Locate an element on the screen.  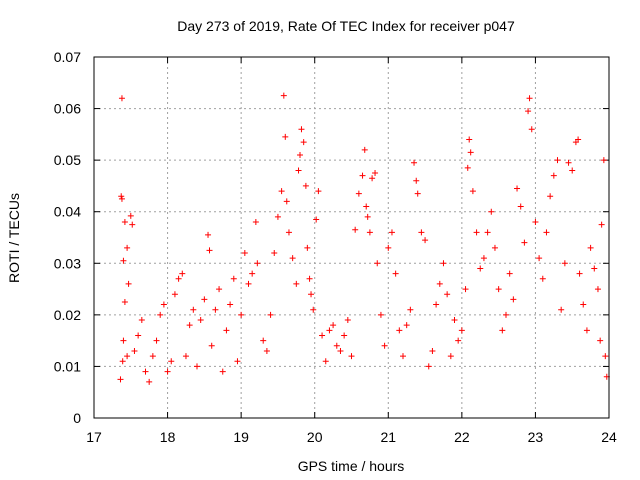
x-tick-label: 19 is located at coordinates (241, 437).